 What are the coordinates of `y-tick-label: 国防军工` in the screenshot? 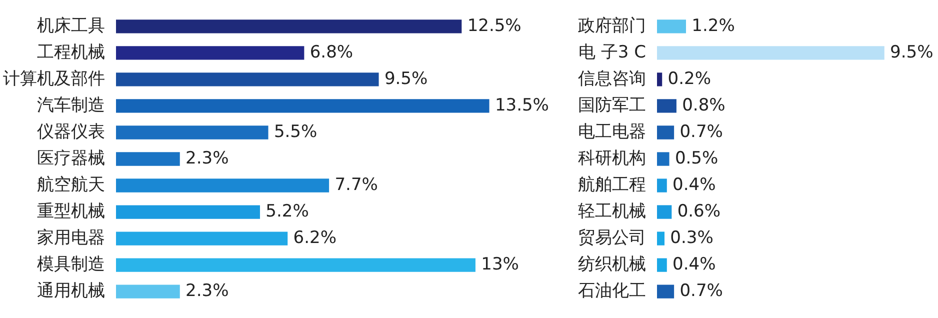 It's located at (612, 105).